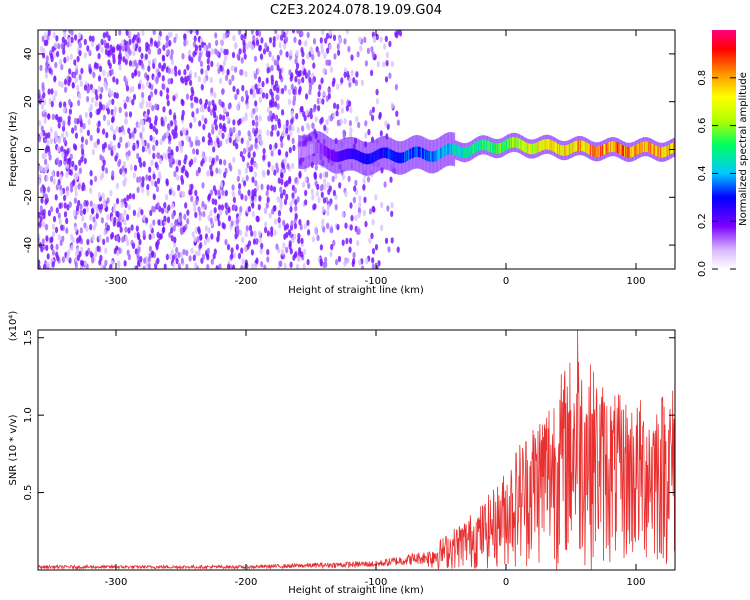  What do you see at coordinates (702, 173) in the screenshot?
I see `colorbar-tick-label: 0.4` at bounding box center [702, 173].